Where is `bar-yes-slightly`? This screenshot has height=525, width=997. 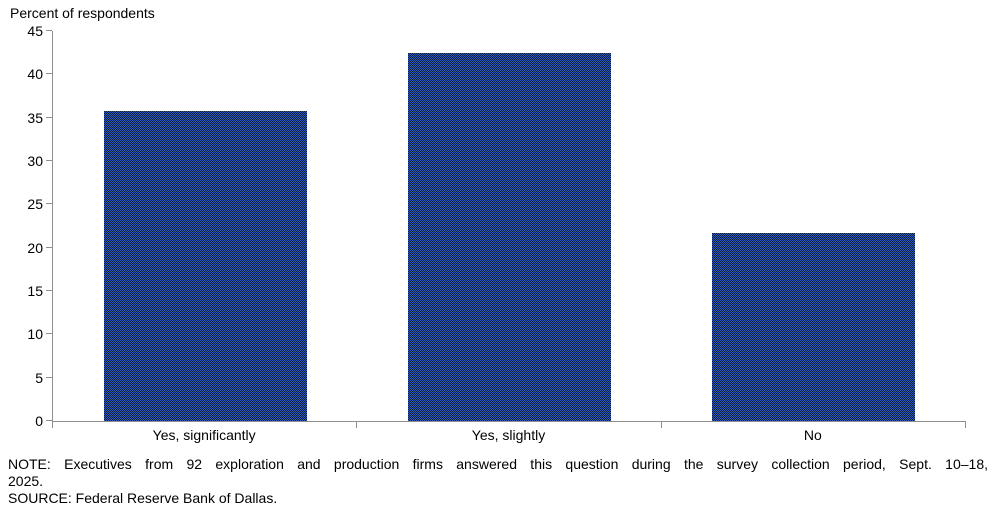
bar-yes-slightly is located at coordinates (509, 236).